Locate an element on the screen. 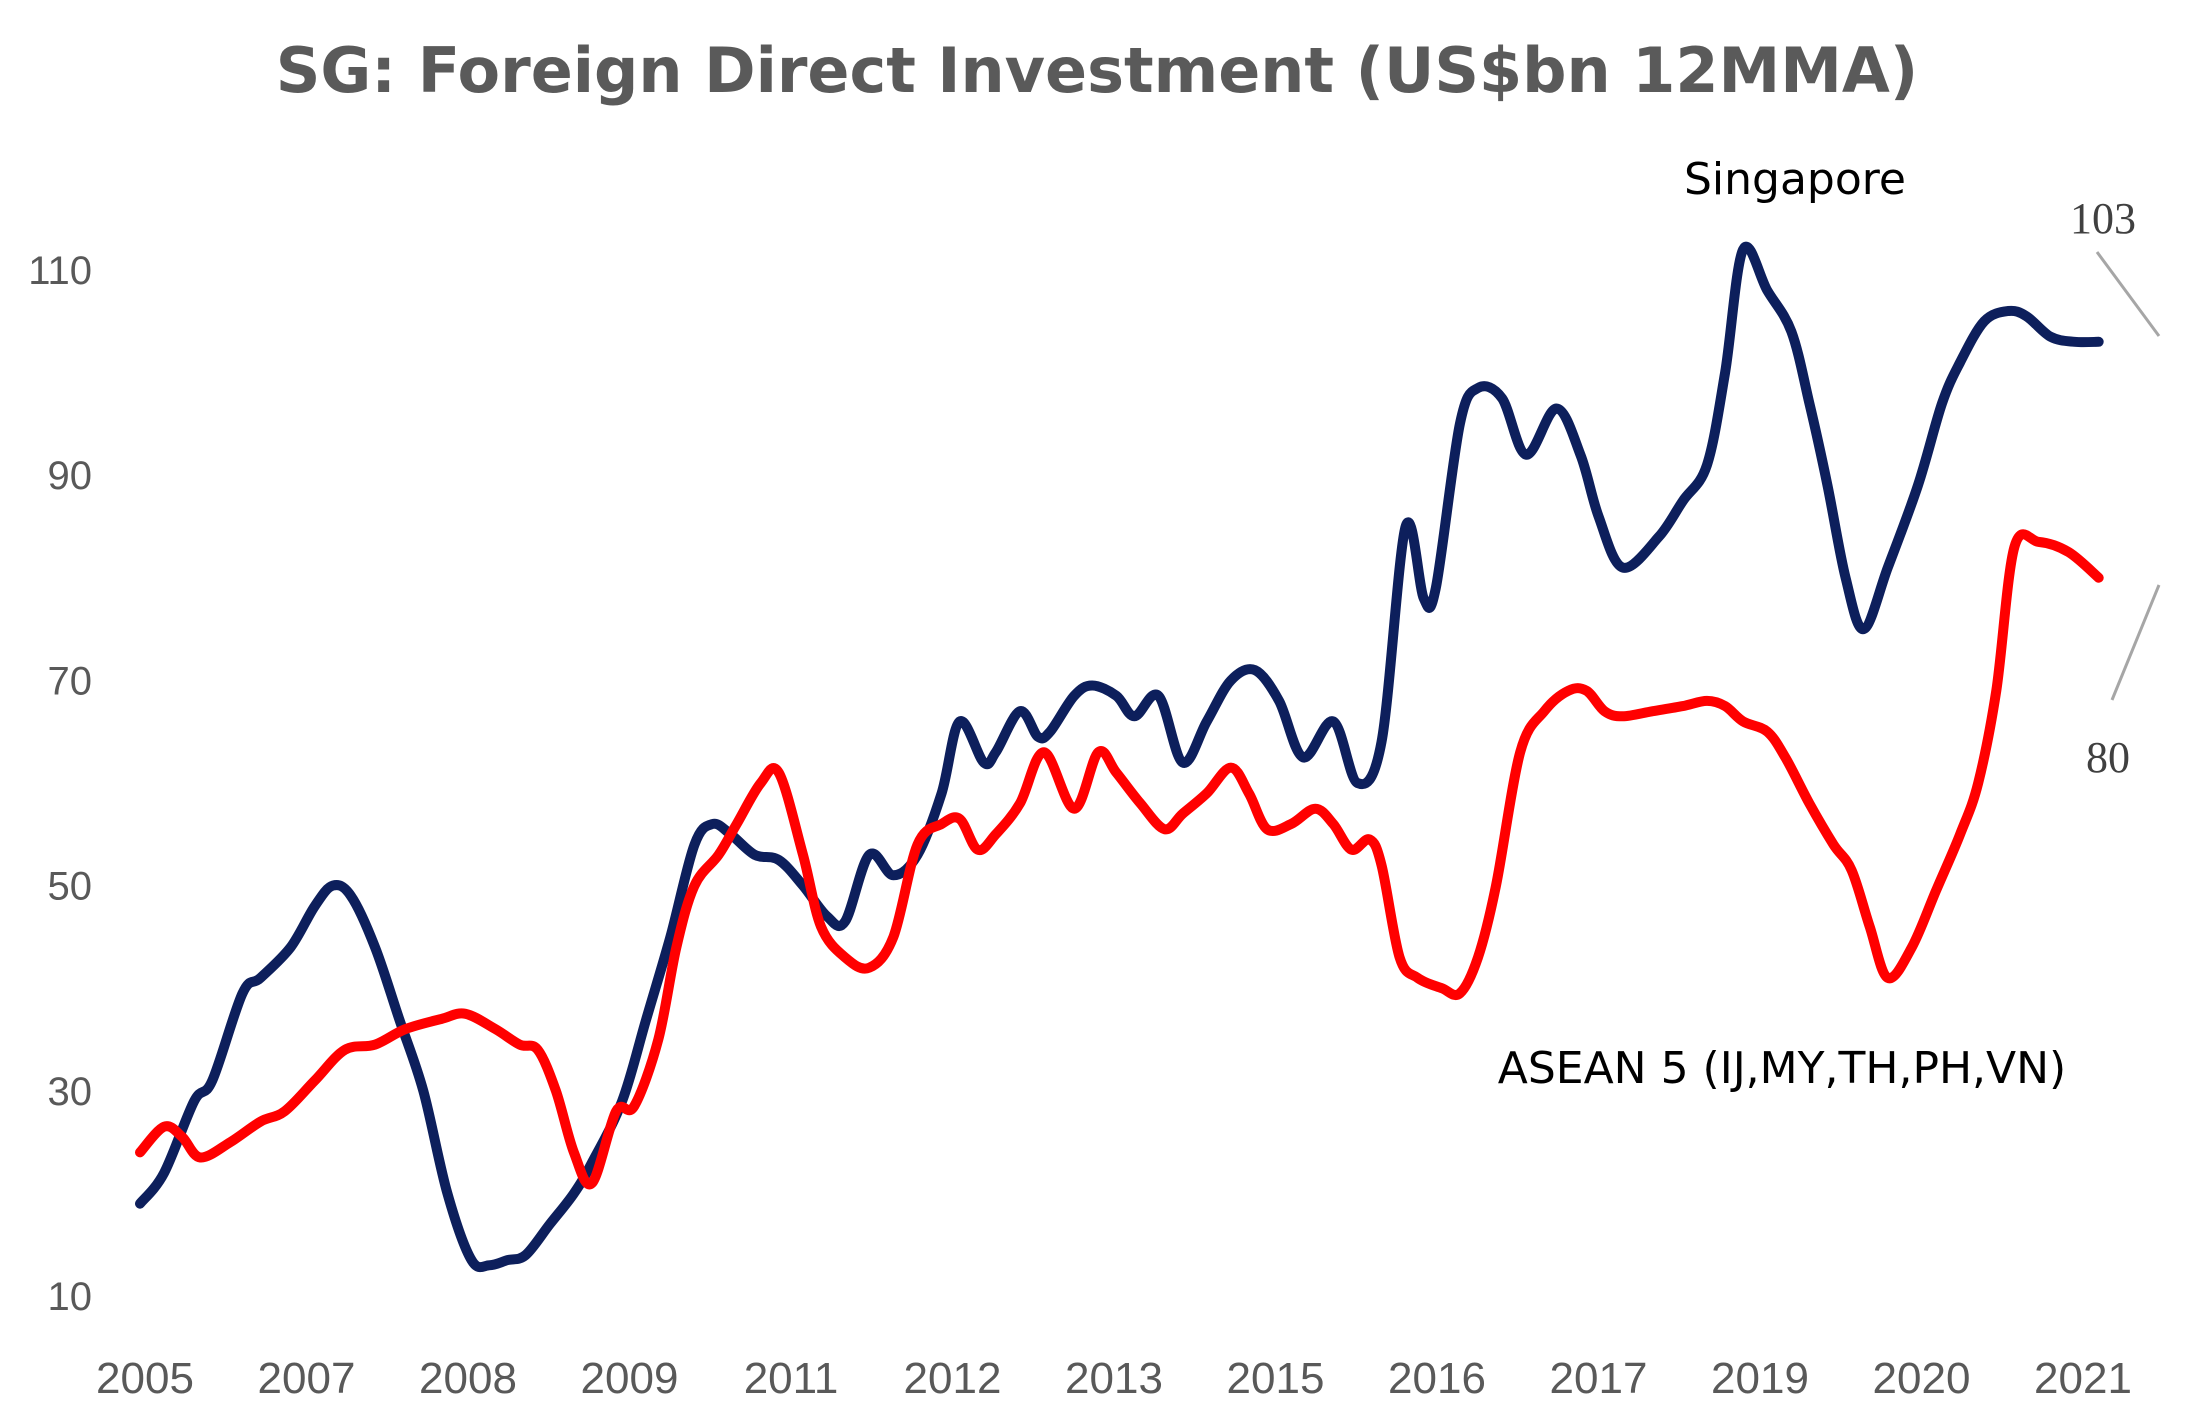  x-tick-label: 2013 is located at coordinates (1114, 1378).